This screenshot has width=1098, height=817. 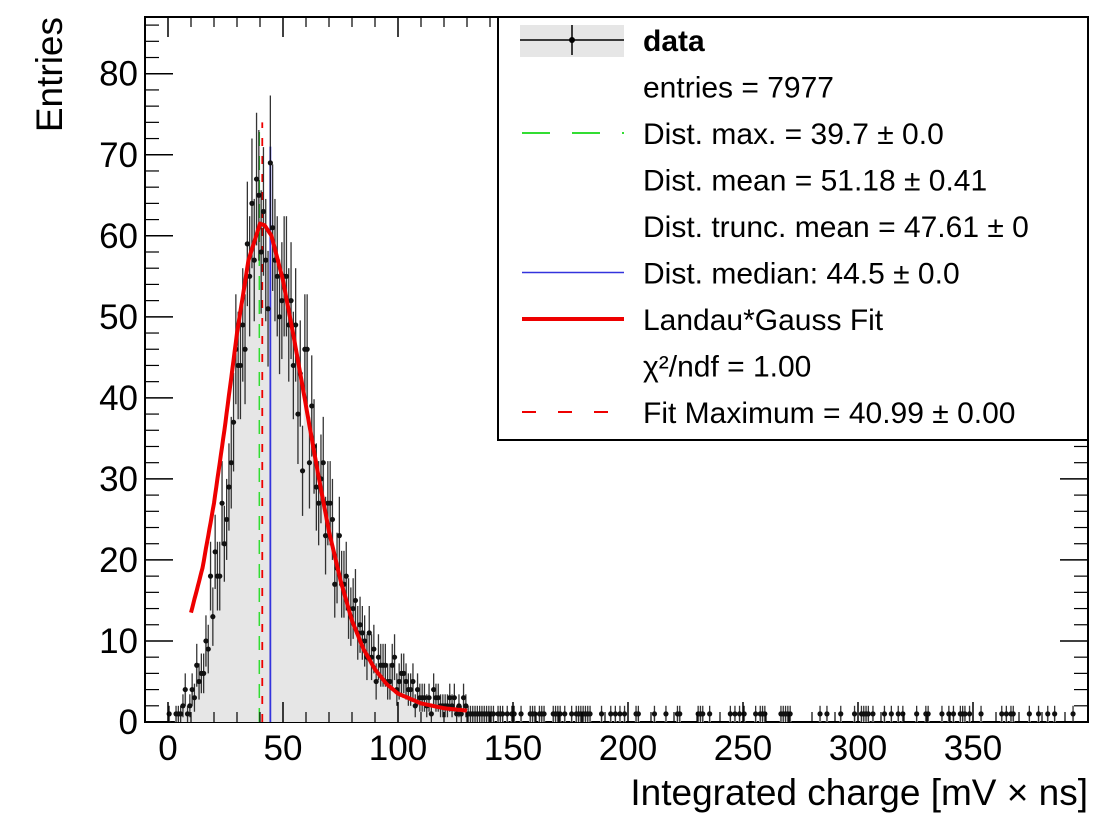 What do you see at coordinates (768, 413) in the screenshot?
I see `legend-entry: Fit Maximum = 40.99 ± 0.00` at bounding box center [768, 413].